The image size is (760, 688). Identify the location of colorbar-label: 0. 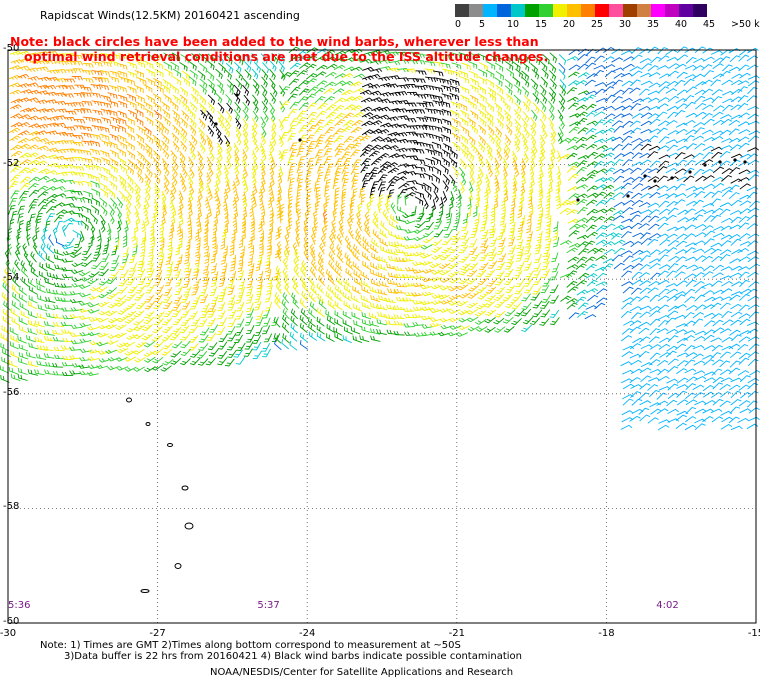
(458, 24).